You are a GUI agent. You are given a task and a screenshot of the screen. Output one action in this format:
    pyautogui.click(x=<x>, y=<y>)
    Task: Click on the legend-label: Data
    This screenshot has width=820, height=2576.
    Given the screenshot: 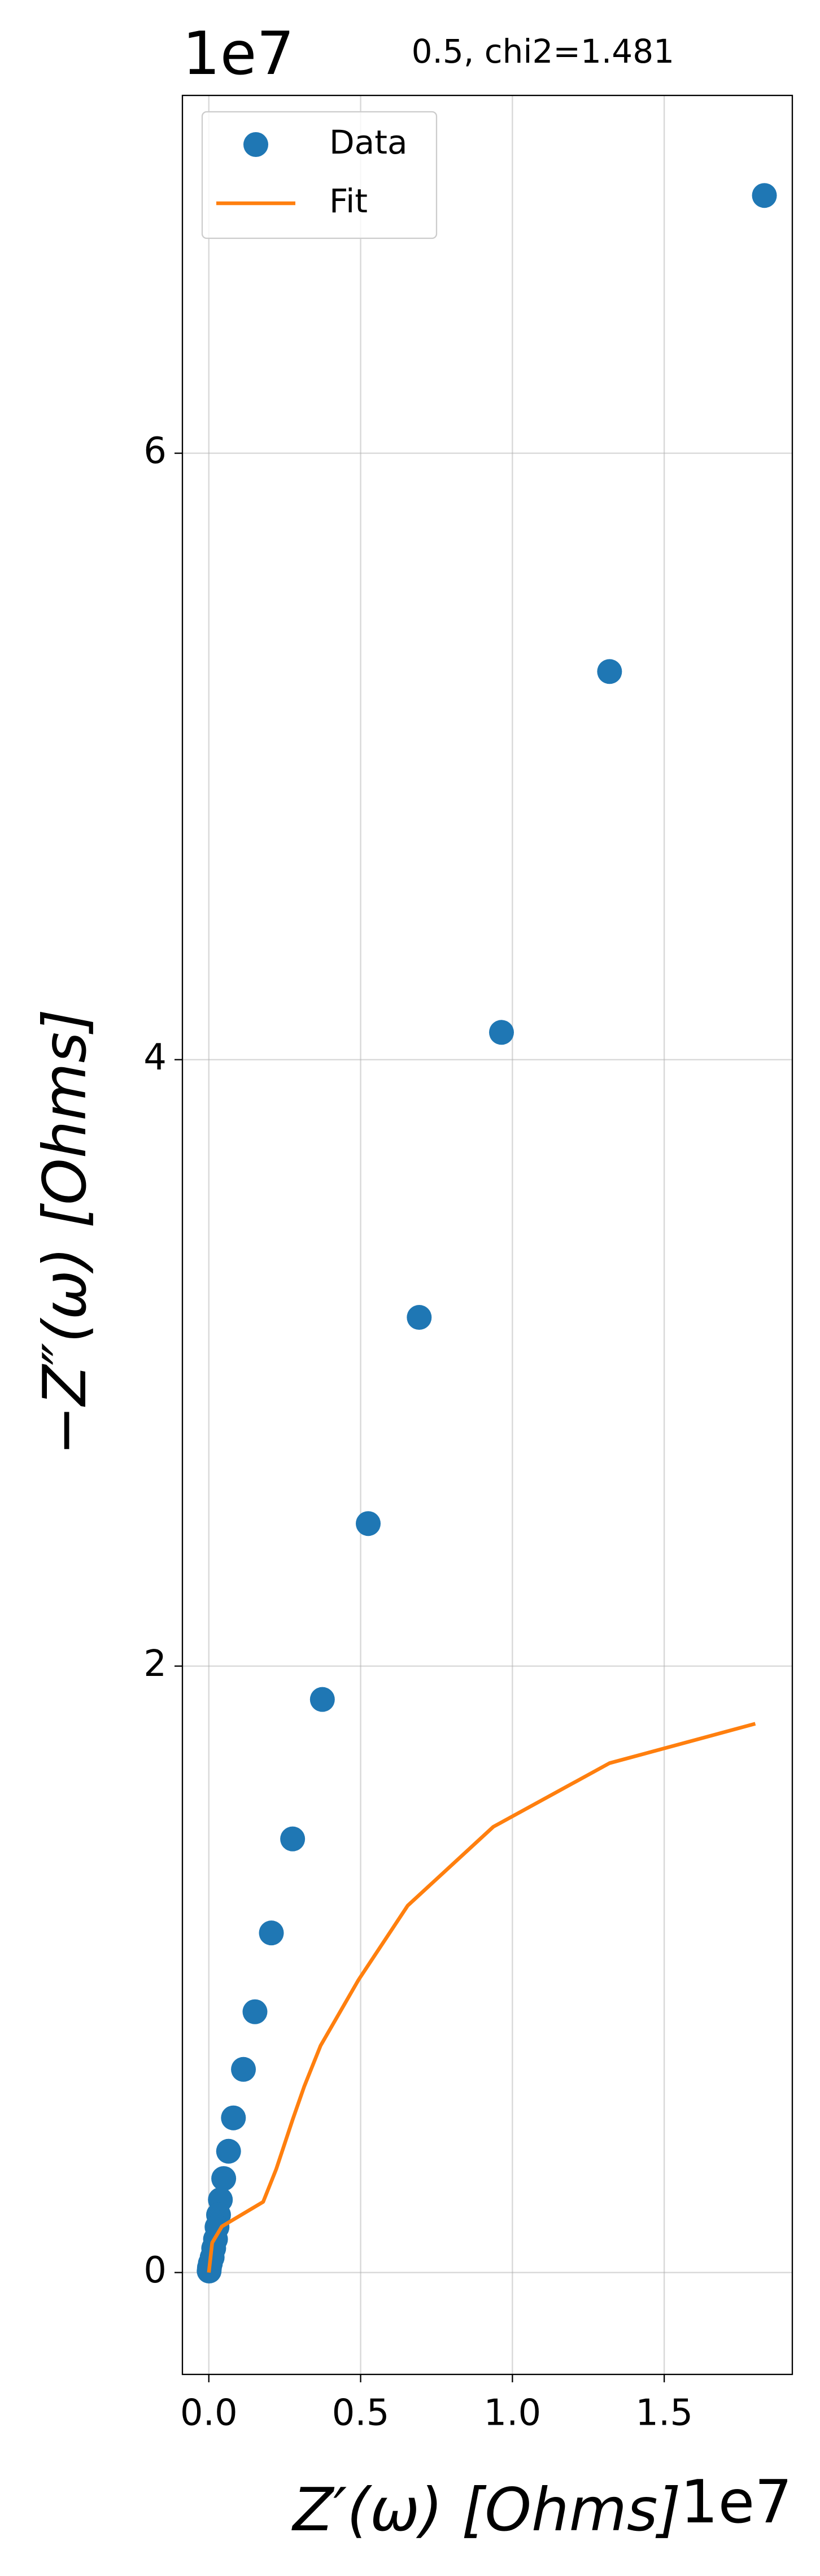 What is the action you would take?
    pyautogui.click(x=368, y=142)
    